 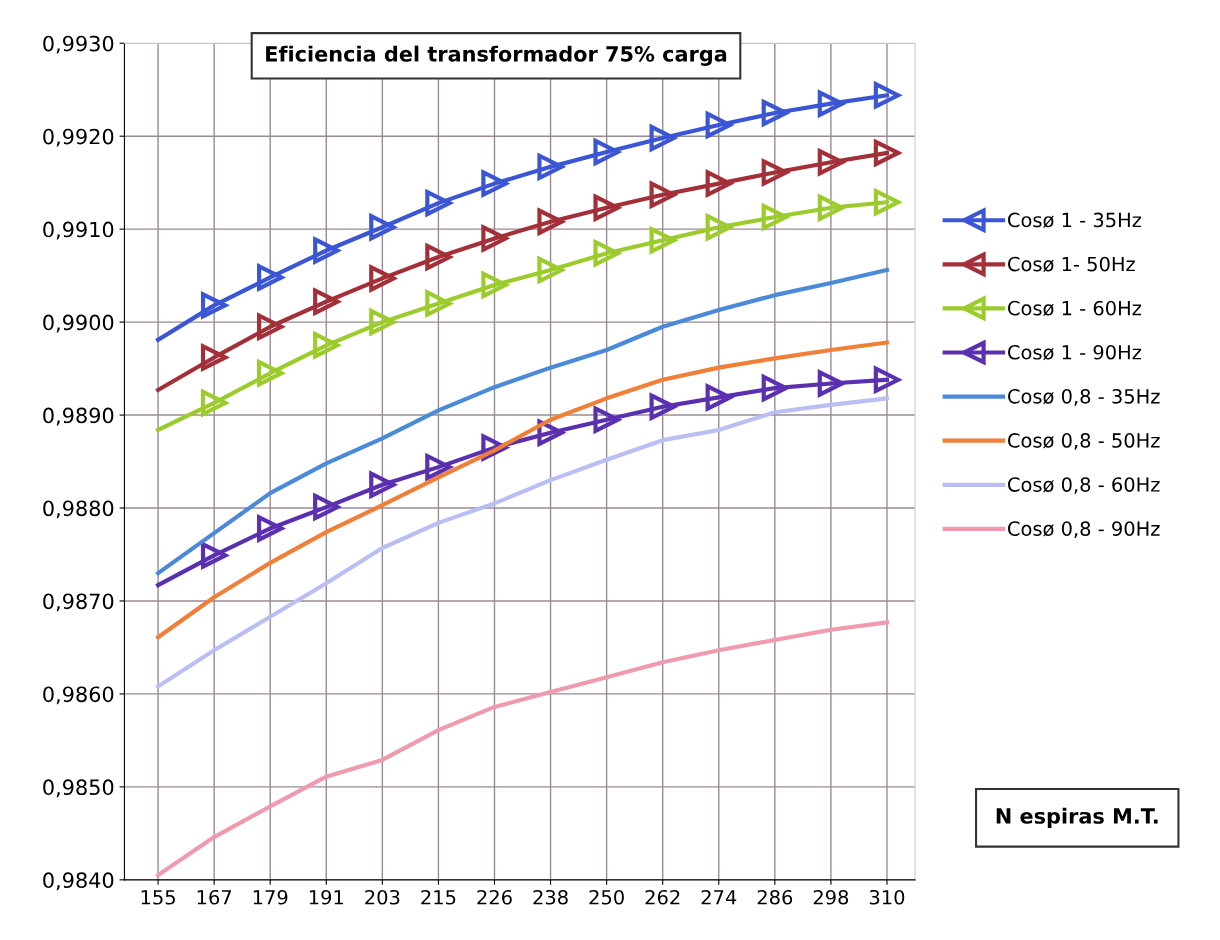 What do you see at coordinates (887, 897) in the screenshot?
I see `x-tick-label: 310` at bounding box center [887, 897].